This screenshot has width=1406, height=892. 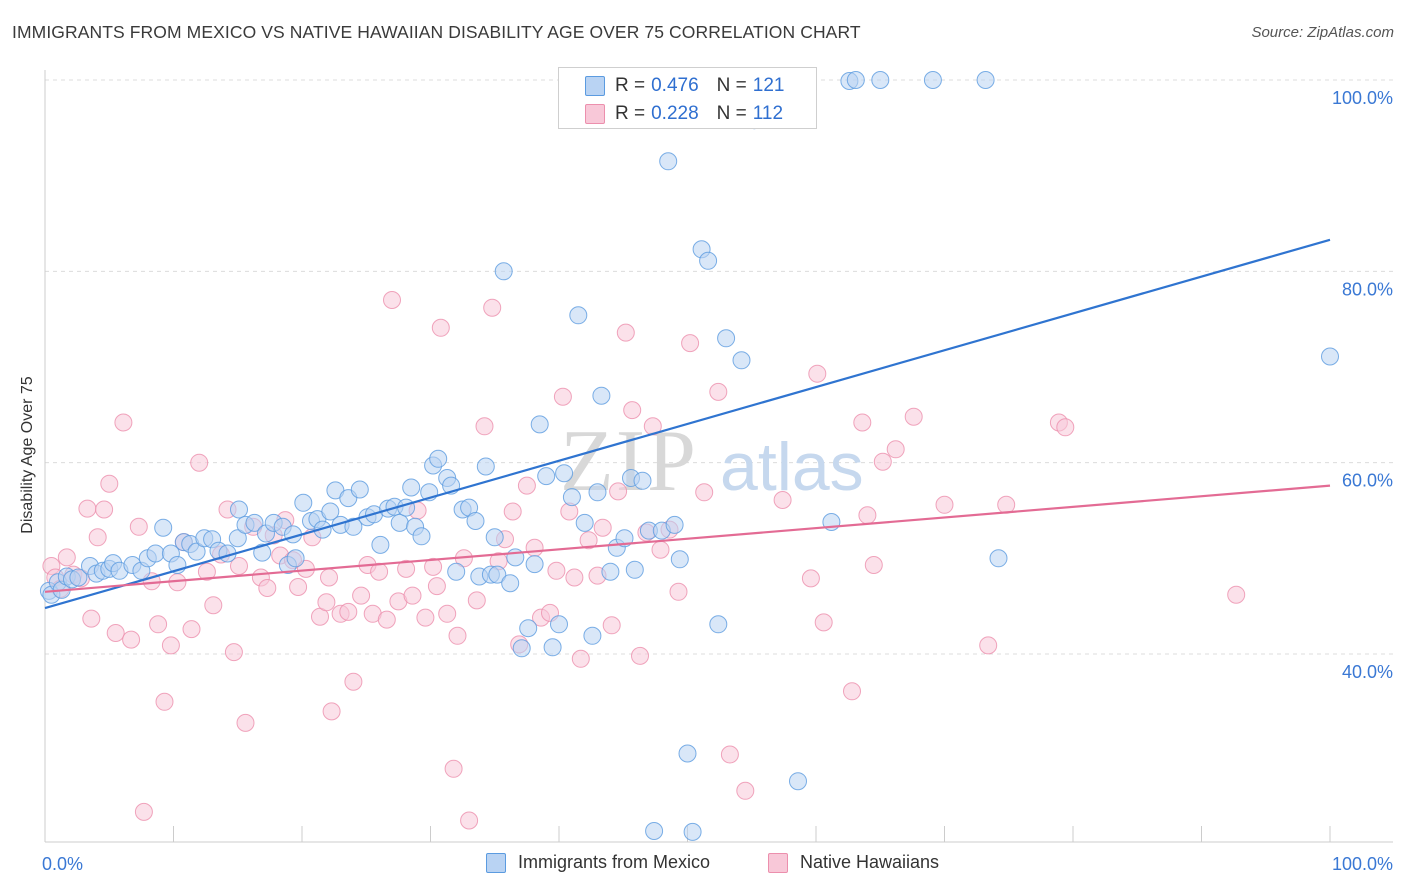 I want to click on y-tick-label: 80.0%, so click(x=1367, y=289).